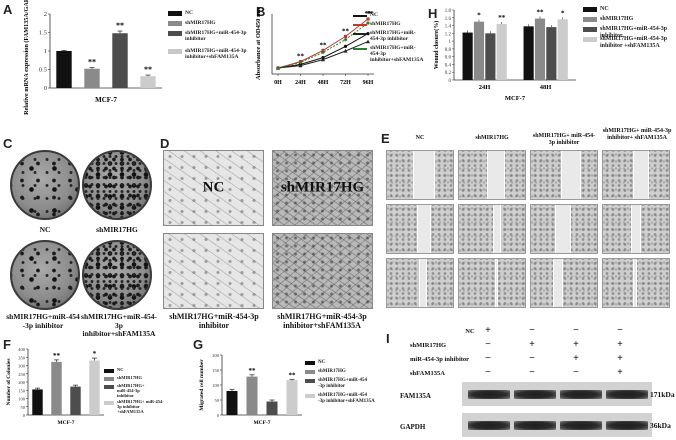  Describe the element at coordinates (22, 382) in the screenshot. I see `y-tick-label: 200` at that location.